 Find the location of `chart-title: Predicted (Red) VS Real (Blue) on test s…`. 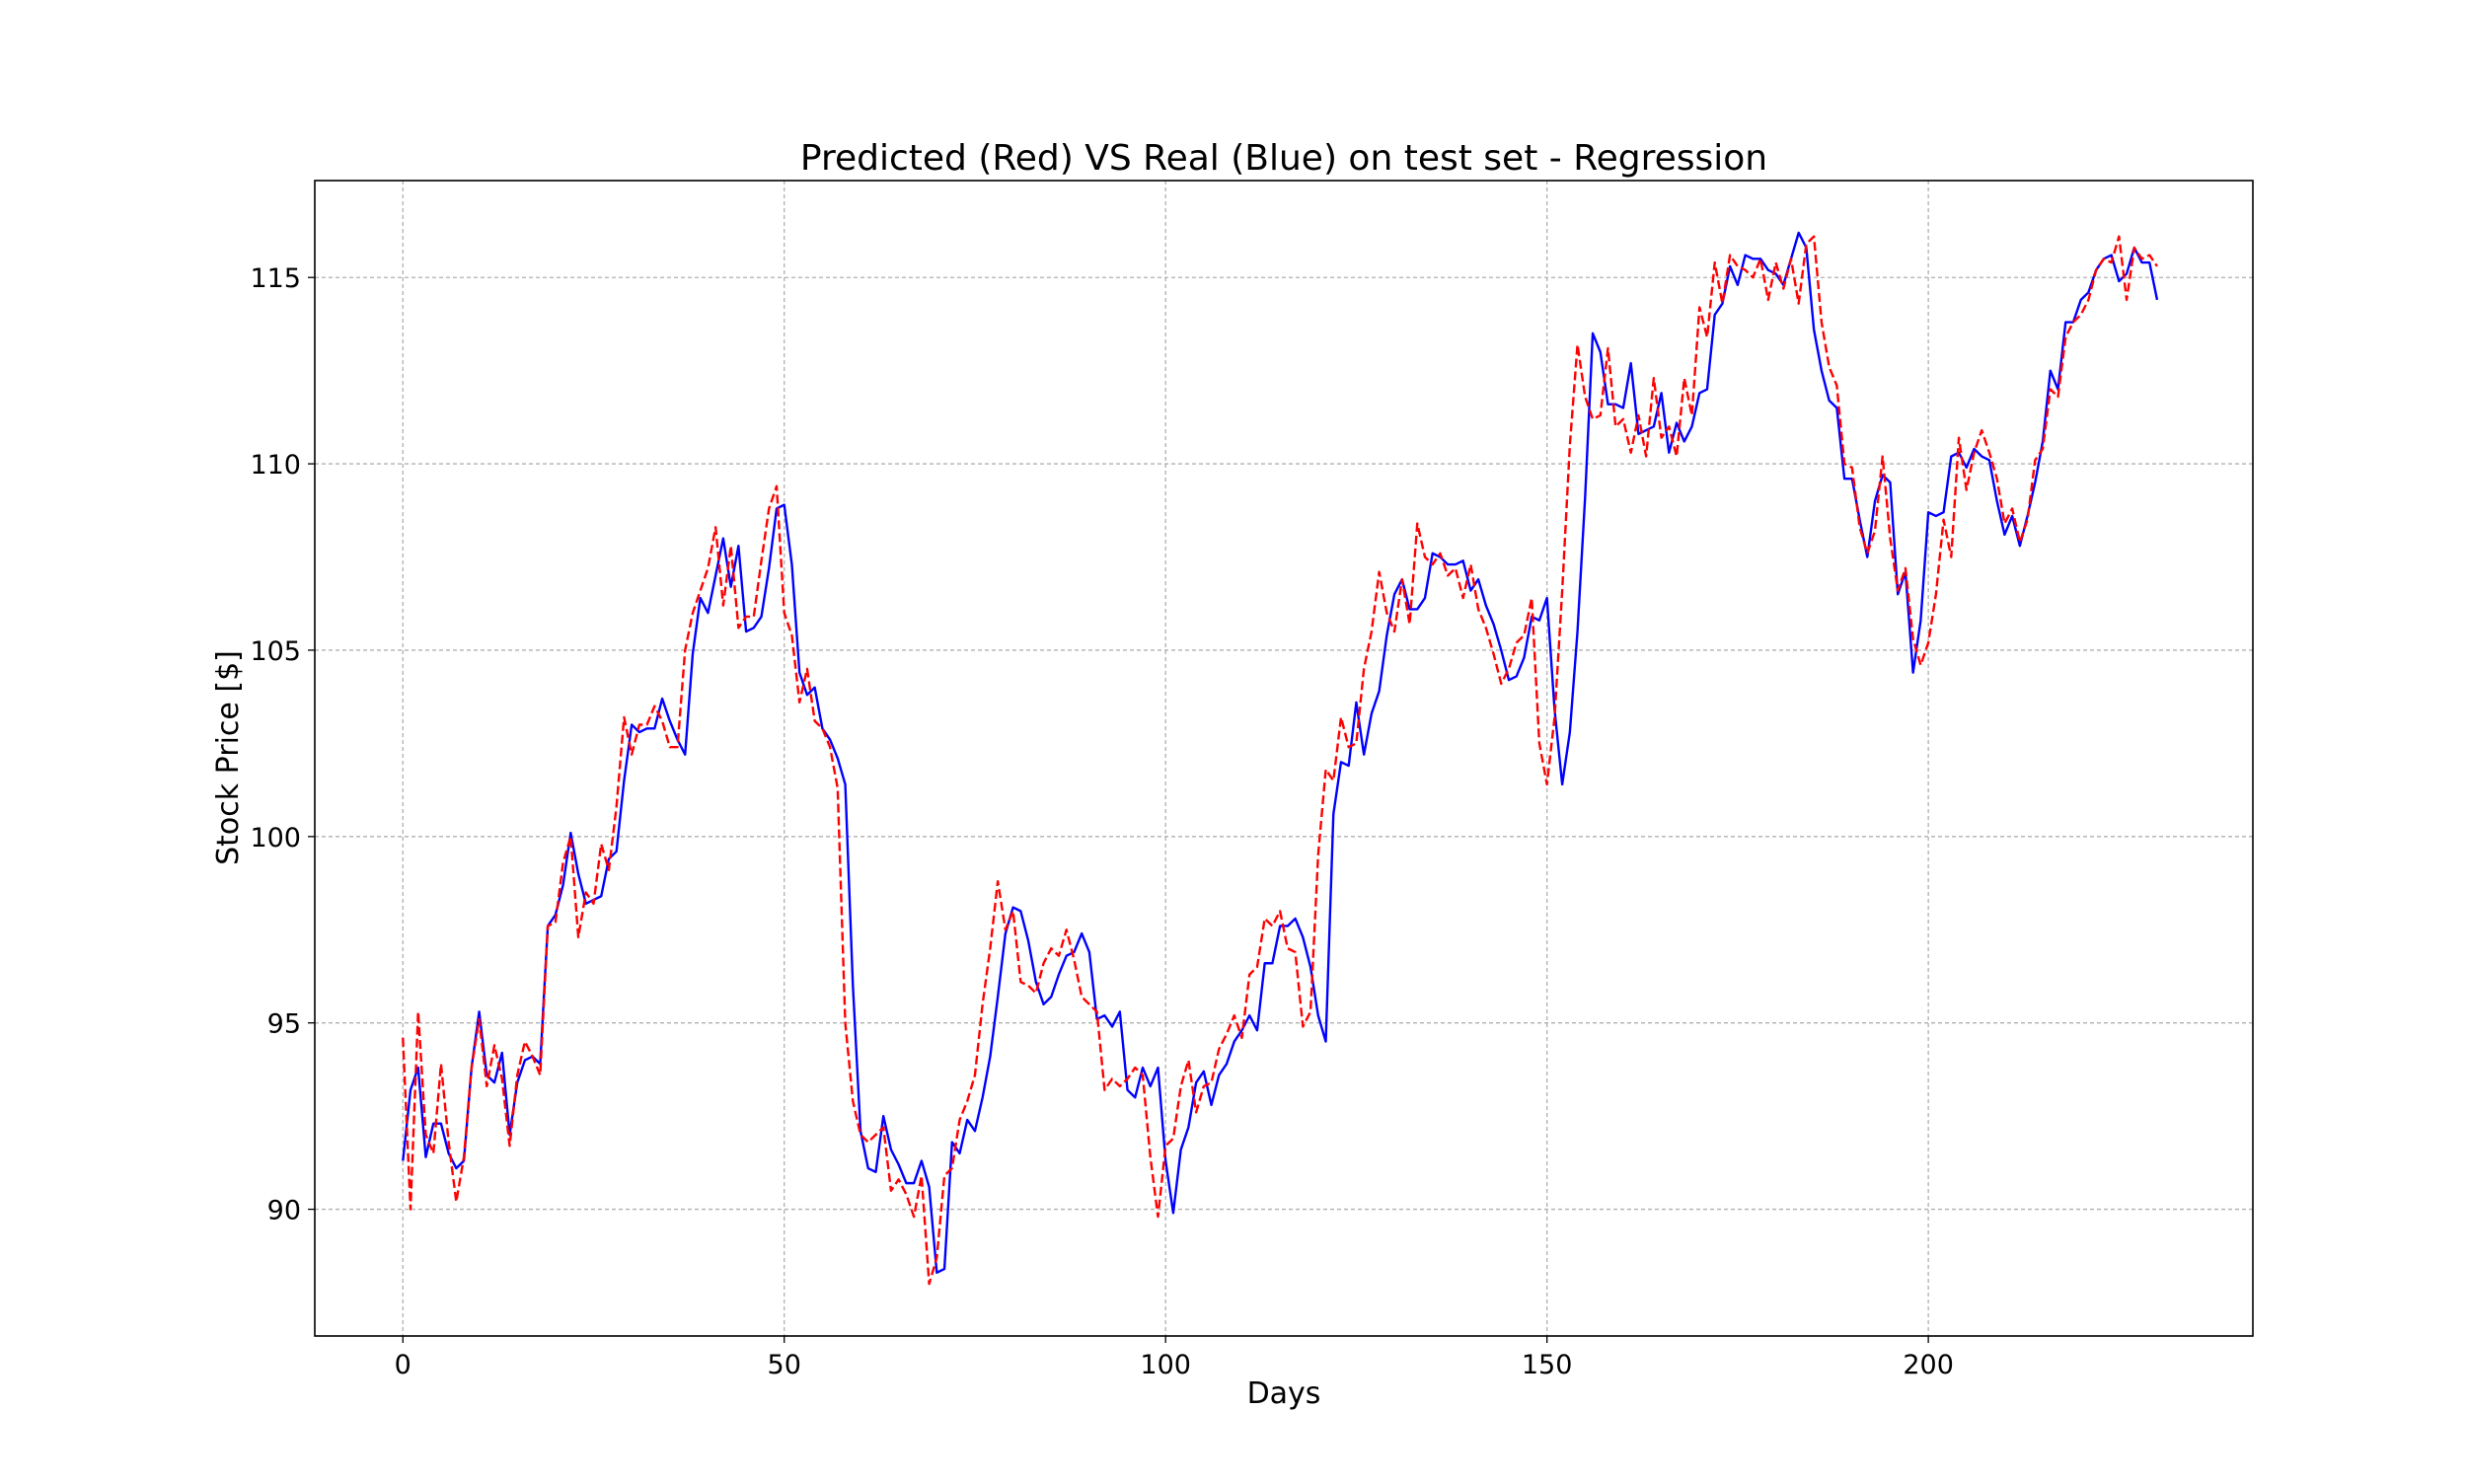

chart-title: Predicted (Red) VS Real (Blue) on test s… is located at coordinates (1283, 158).